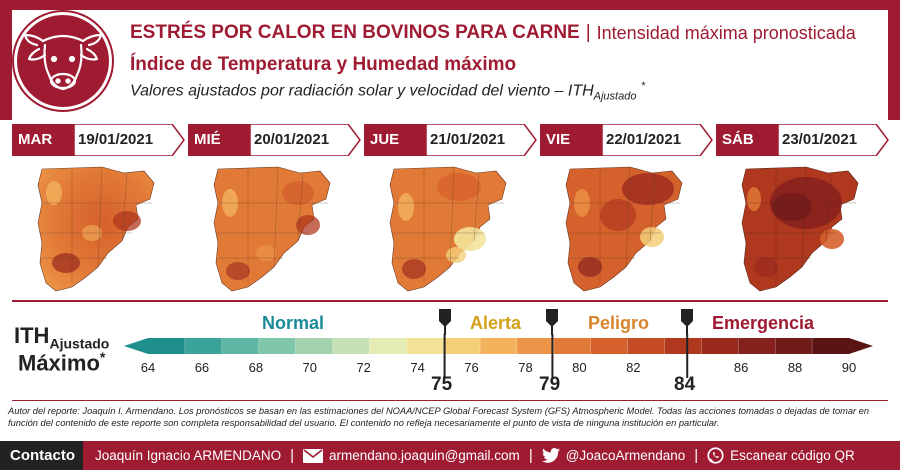 Image resolution: width=900 pixels, height=470 pixels. I want to click on contact-qr-text: Escanear código QR, so click(792, 455).